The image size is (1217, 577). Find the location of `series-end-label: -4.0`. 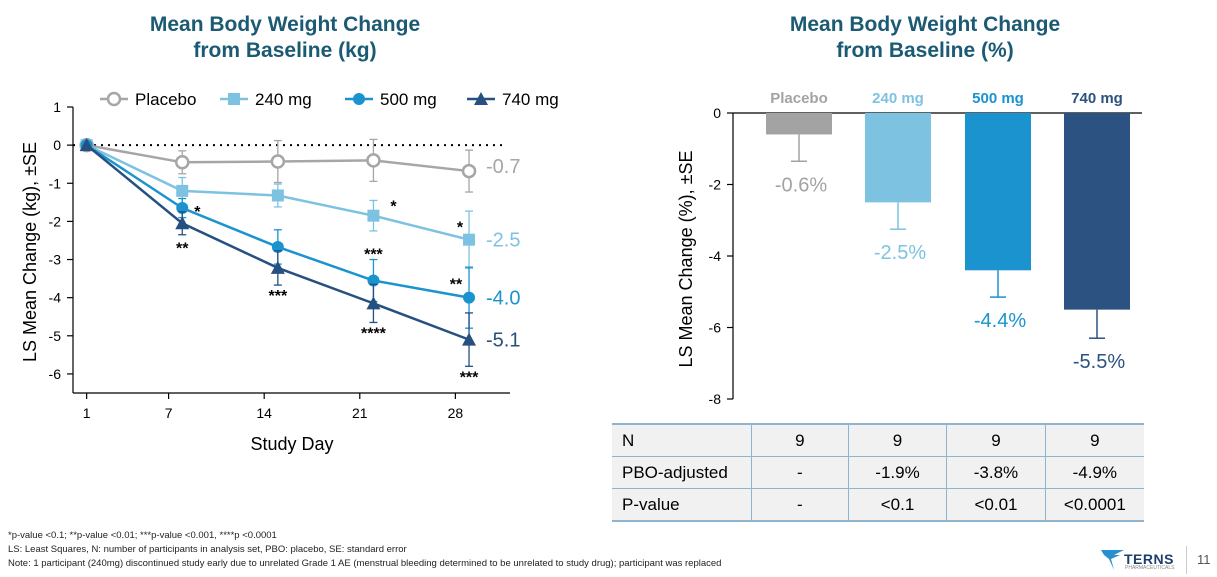

series-end-label: -4.0 is located at coordinates (503, 299).